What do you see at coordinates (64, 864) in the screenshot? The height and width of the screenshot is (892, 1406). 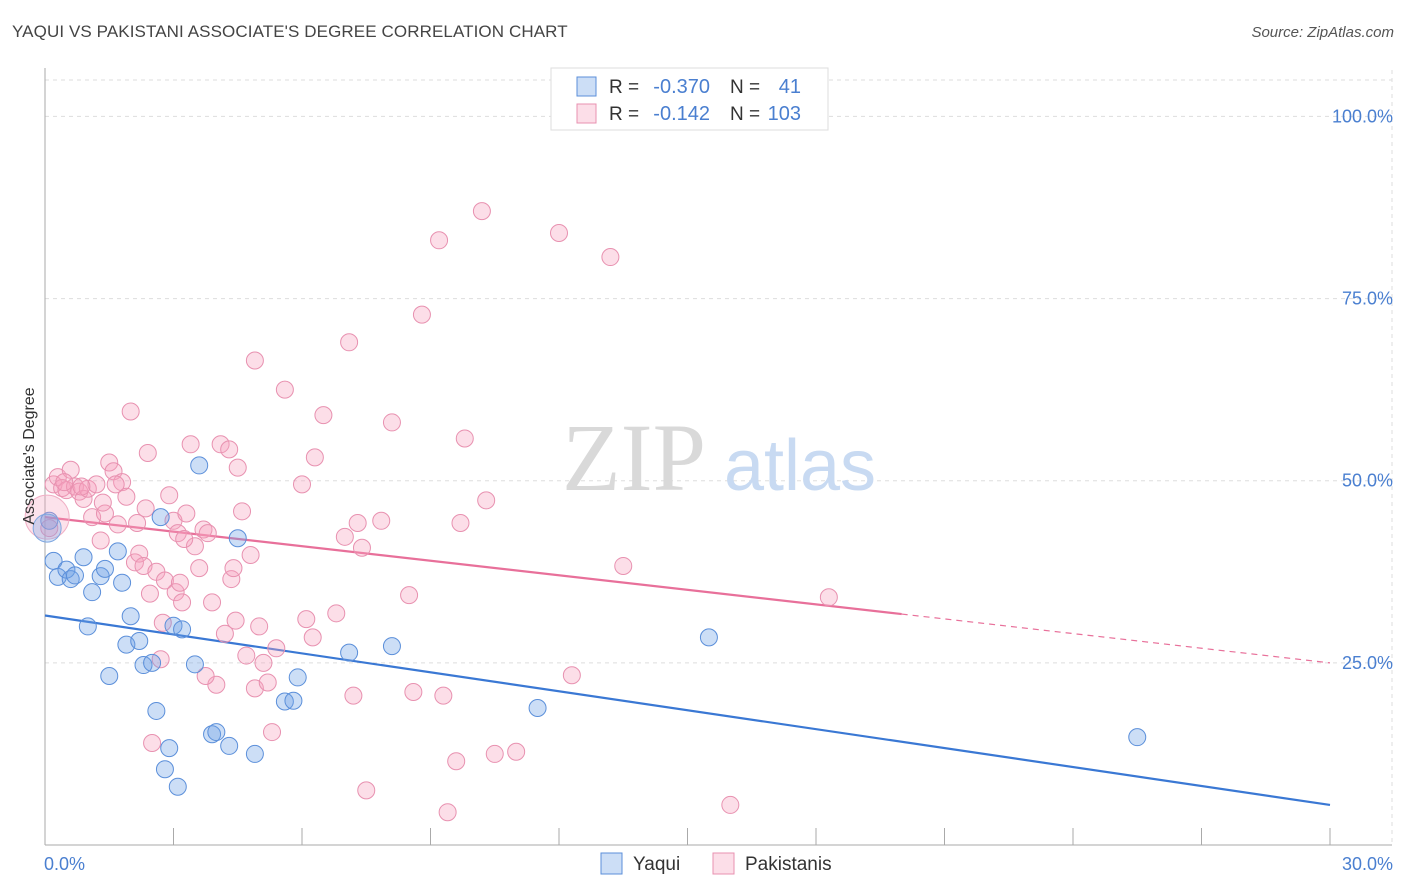 I see `x-tick-label: 0.0%` at bounding box center [64, 864].